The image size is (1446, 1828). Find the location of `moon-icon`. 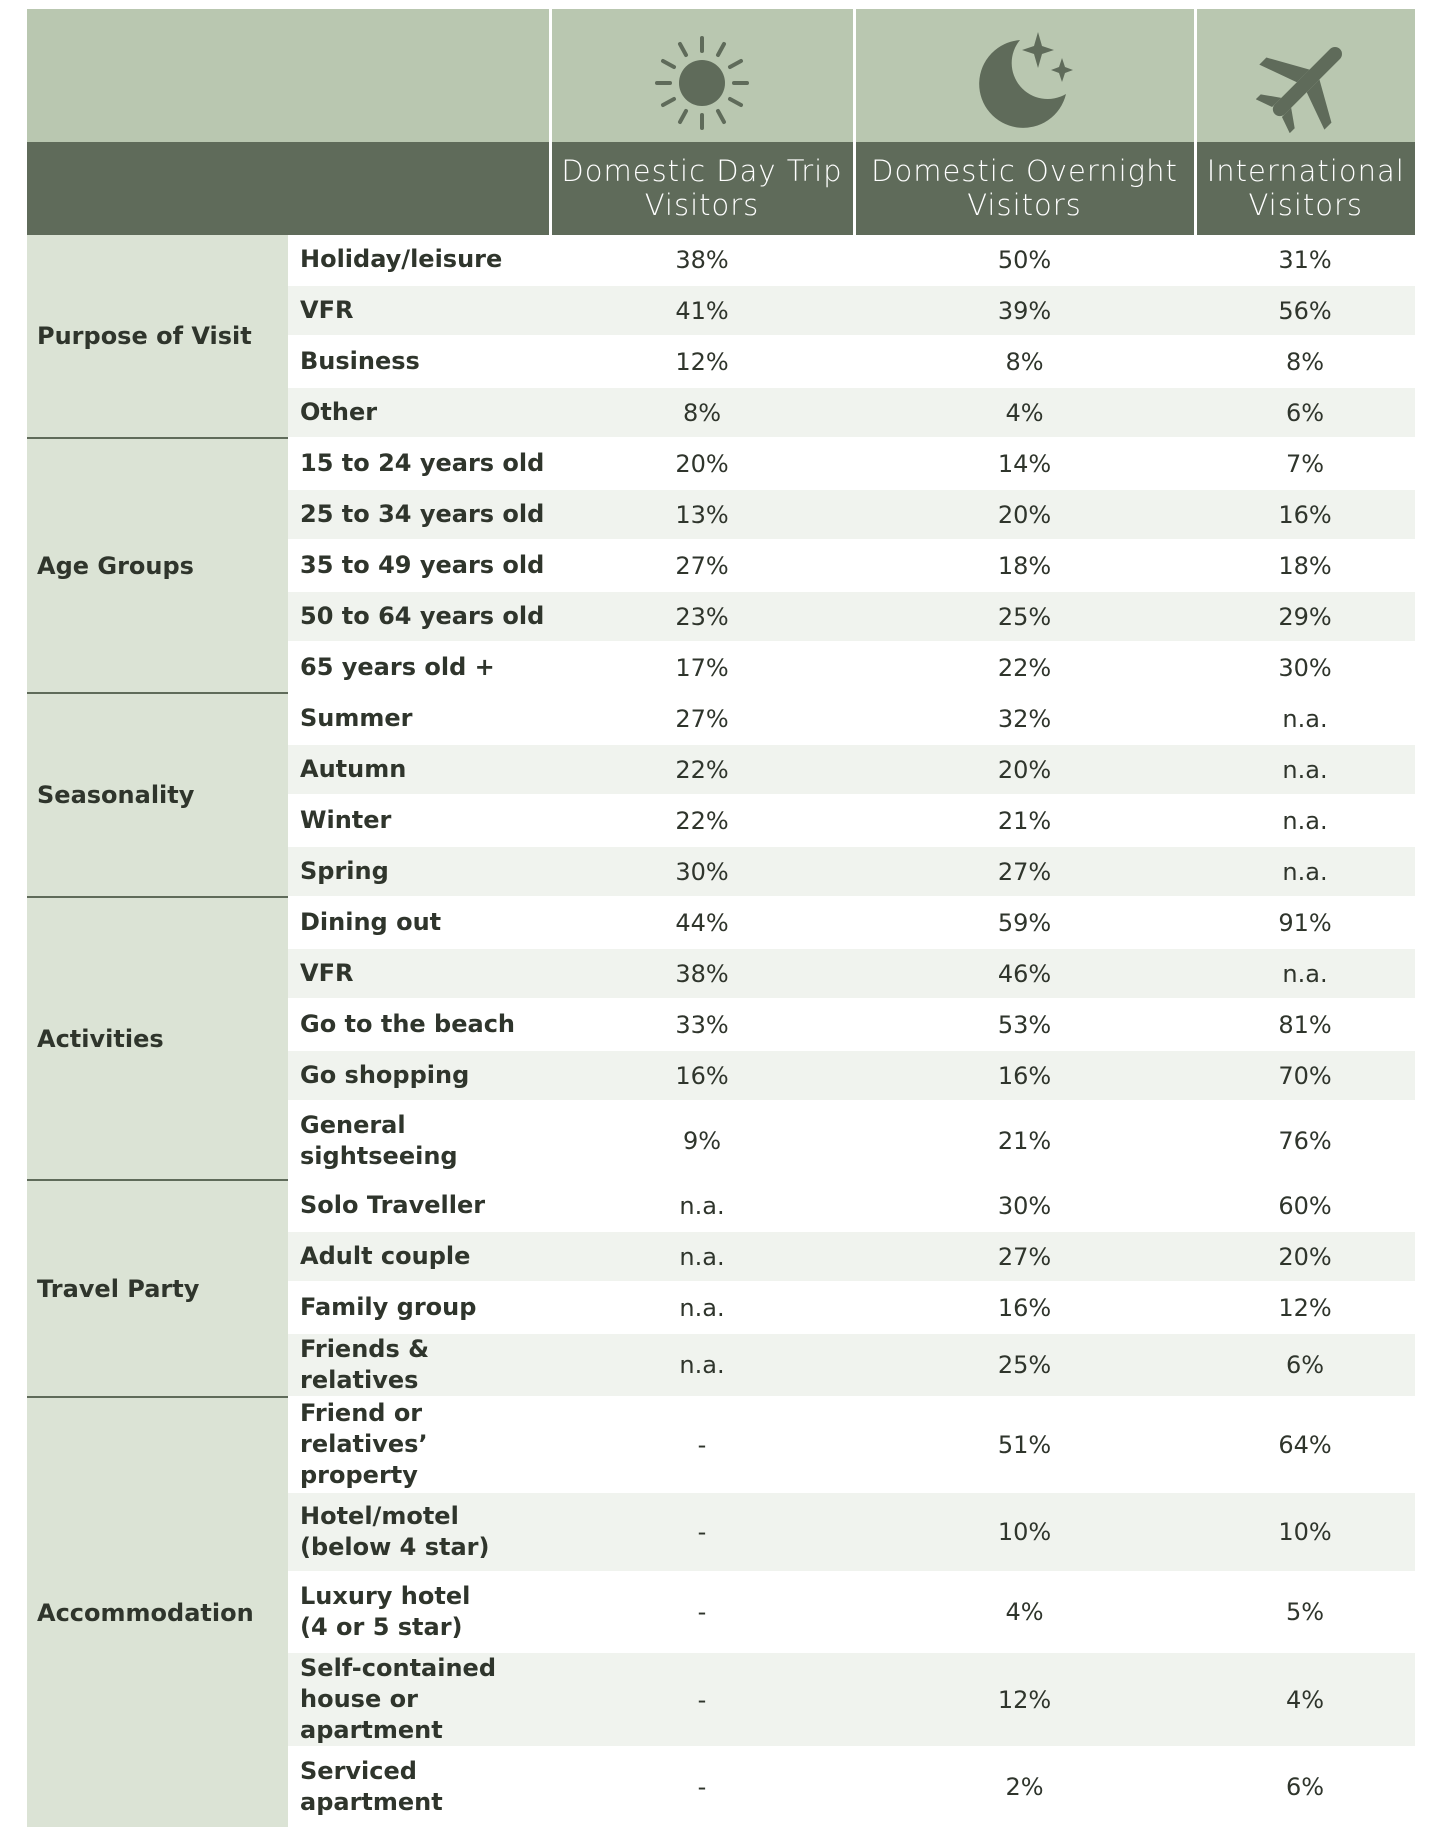

moon-icon is located at coordinates (1025, 80).